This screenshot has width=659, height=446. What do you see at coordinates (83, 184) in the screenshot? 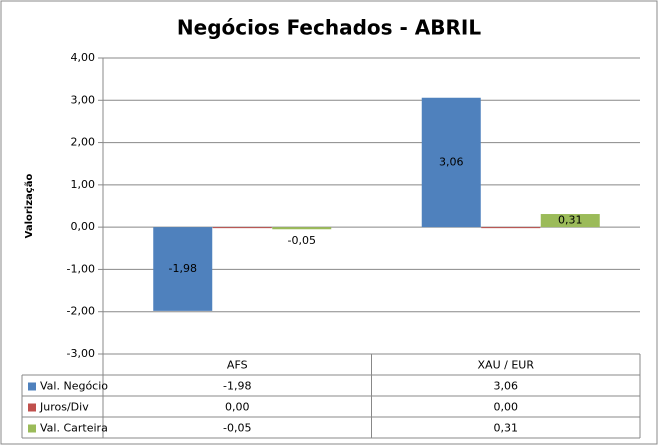
I see `y-tick-label: 1,00` at bounding box center [83, 184].